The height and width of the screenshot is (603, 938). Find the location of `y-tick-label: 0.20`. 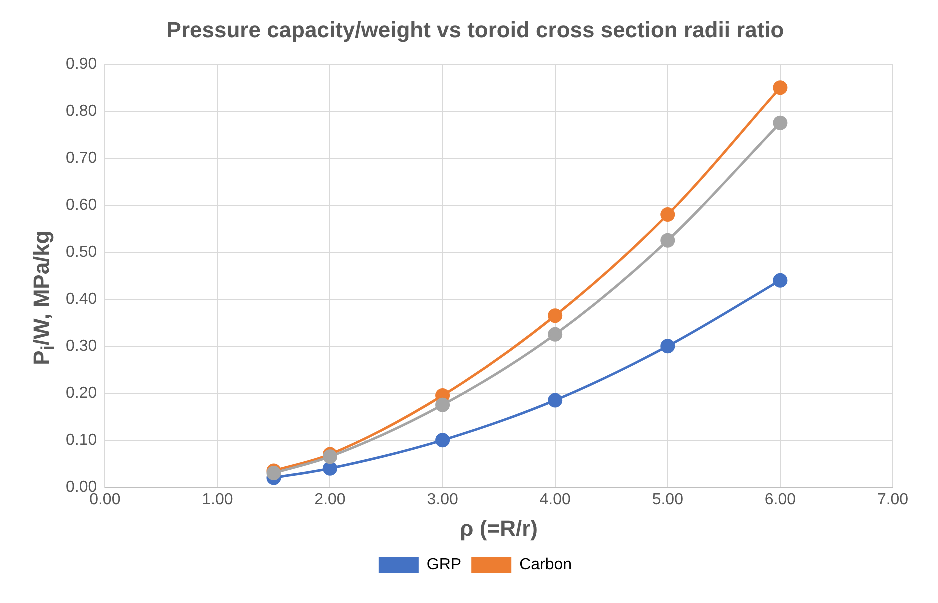

y-tick-label: 0.20 is located at coordinates (82, 393).